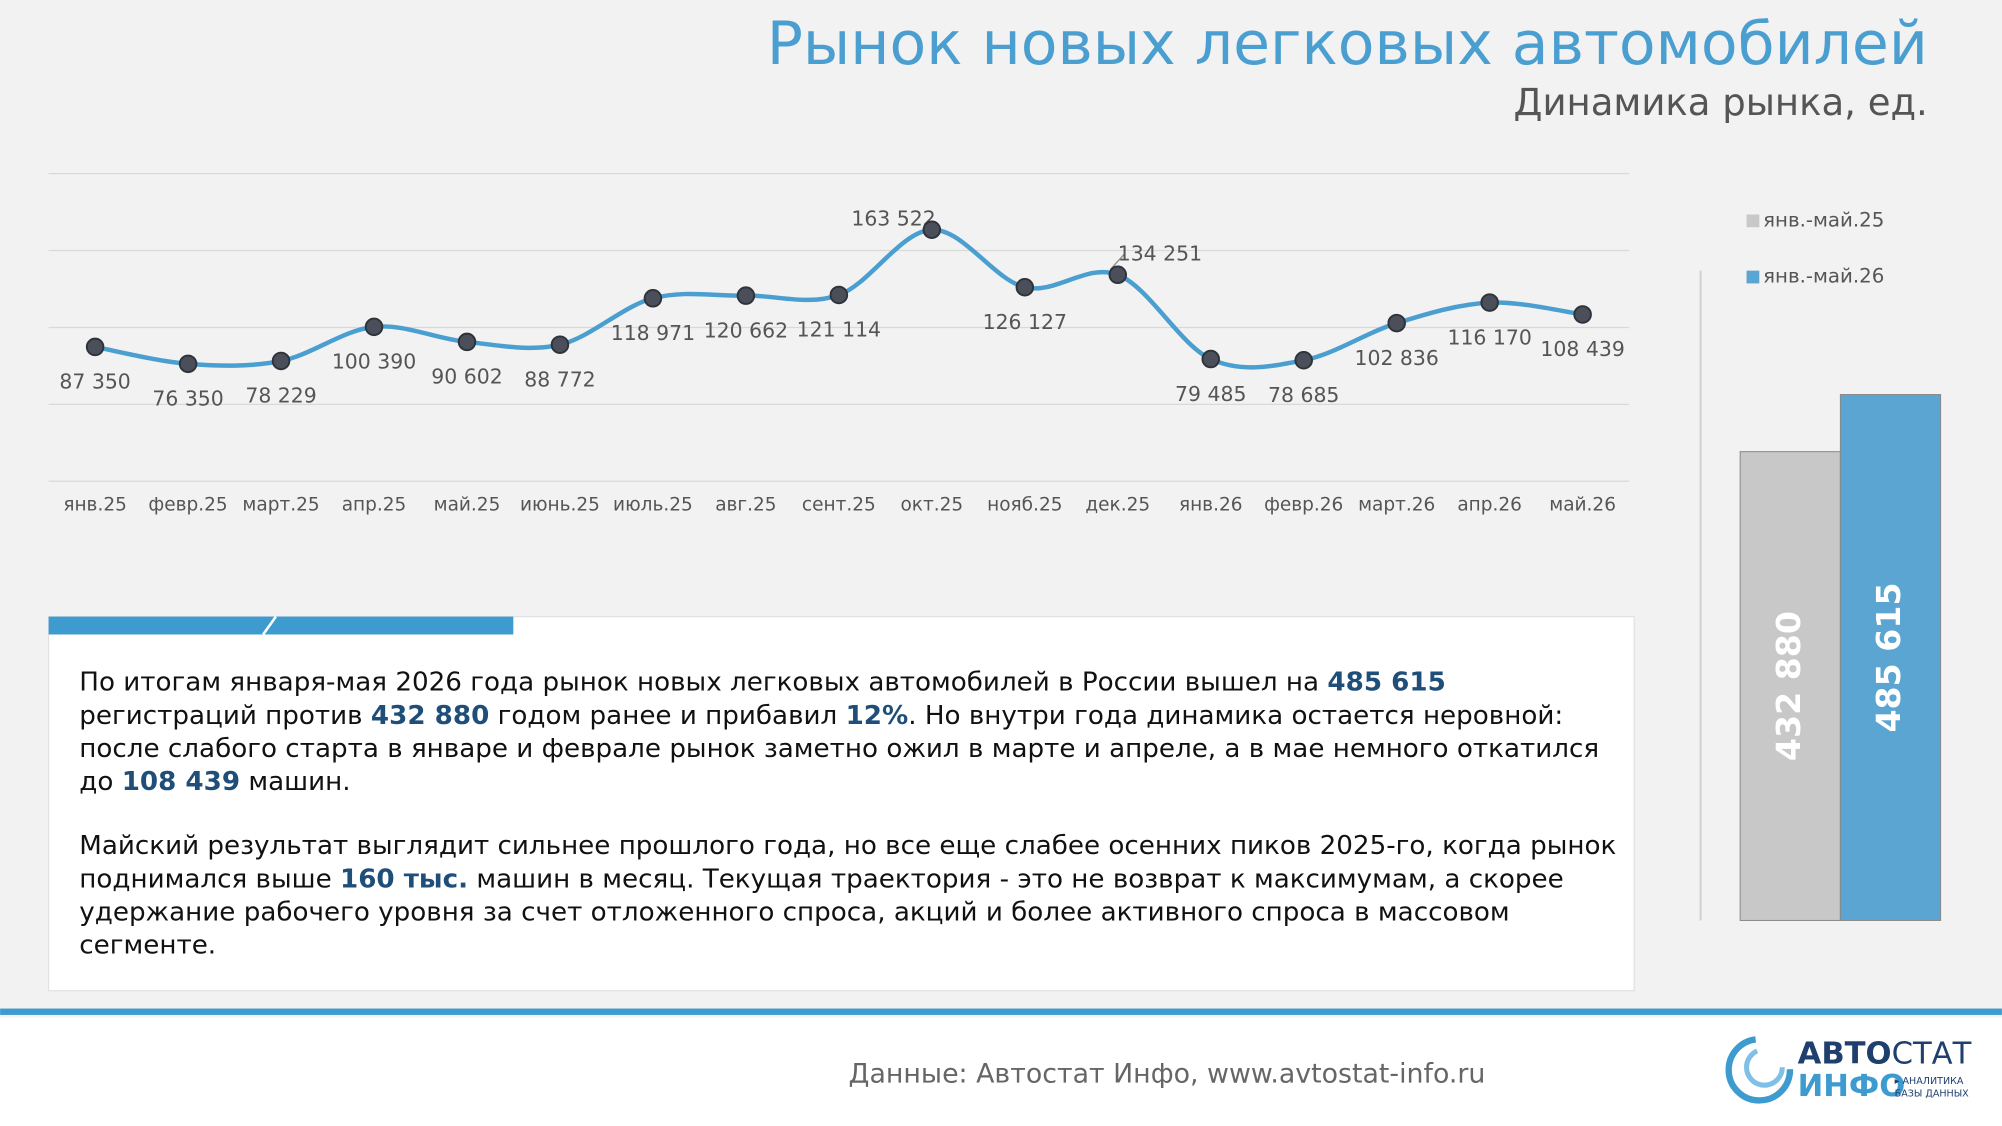 The height and width of the screenshot is (1126, 2002). What do you see at coordinates (1845, 1053) in the screenshot?
I see `logo-word: АВТО` at bounding box center [1845, 1053].